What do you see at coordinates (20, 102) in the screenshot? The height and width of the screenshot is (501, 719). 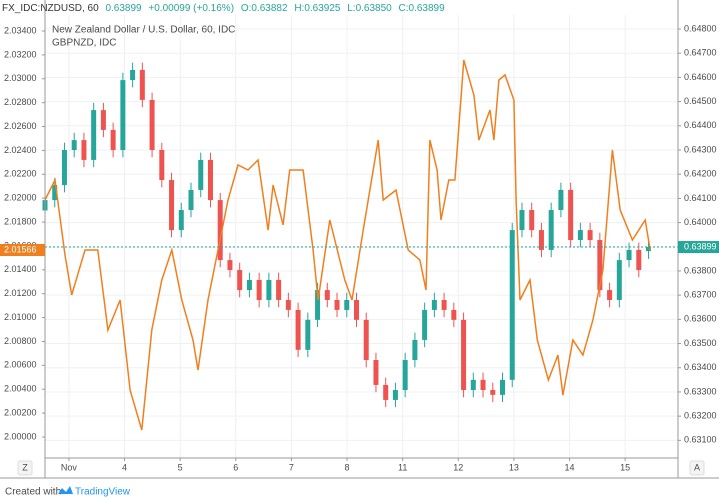 I see `y-tick-label: 2.02800` at bounding box center [20, 102].